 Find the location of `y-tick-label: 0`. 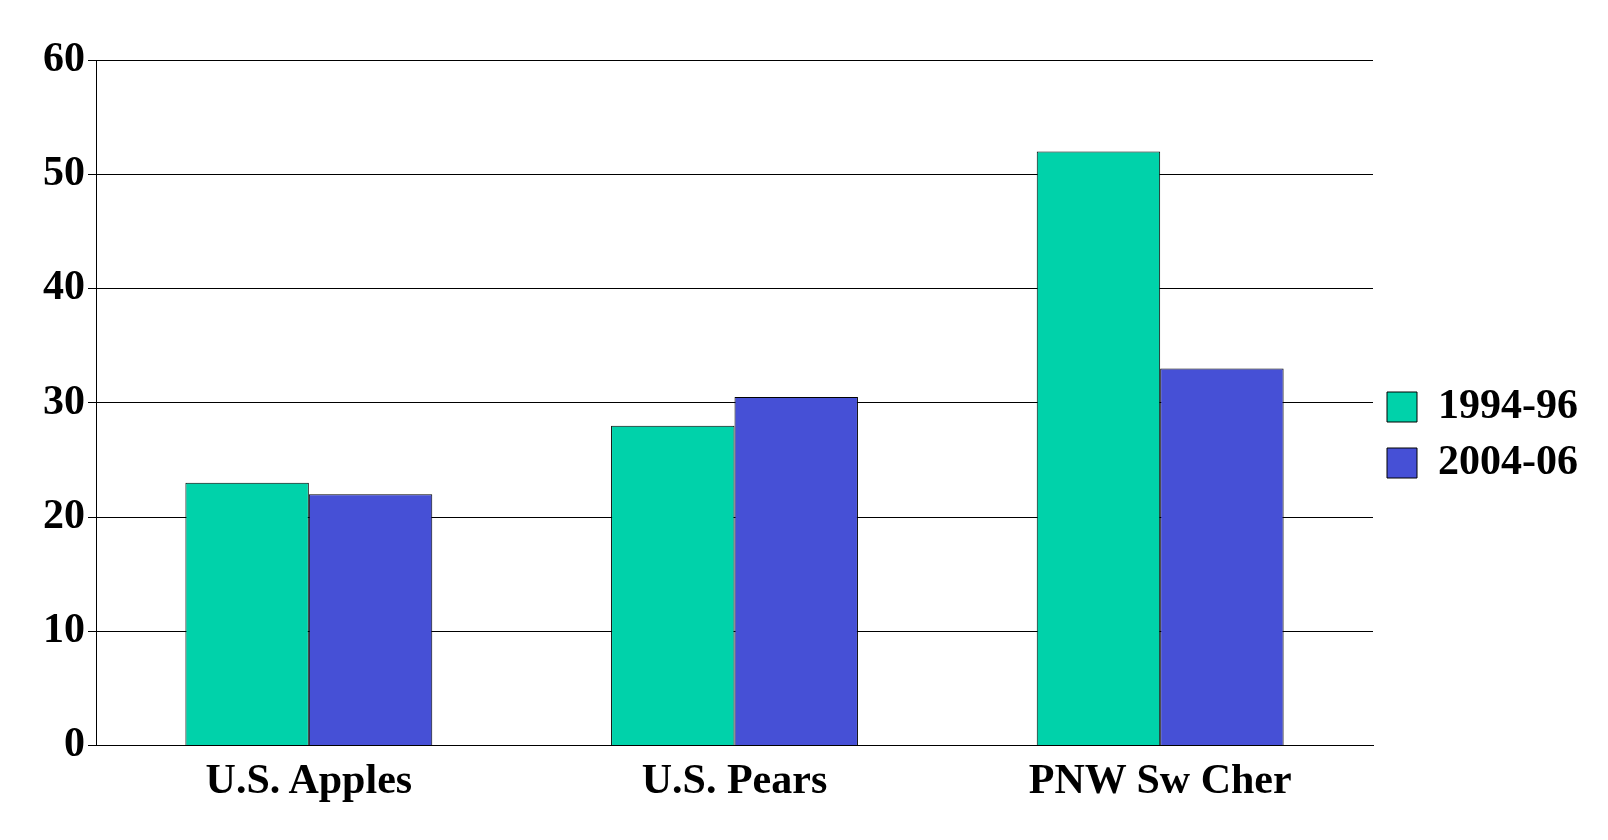

y-tick-label: 0 is located at coordinates (74, 742).